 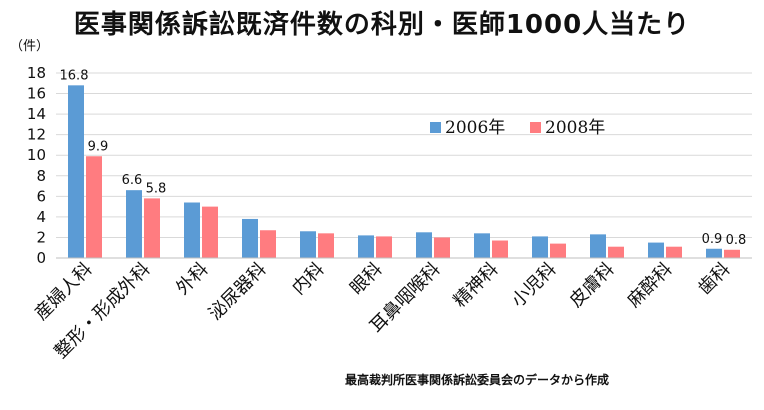 I want to click on legend-label: 2008年, so click(x=575, y=128).